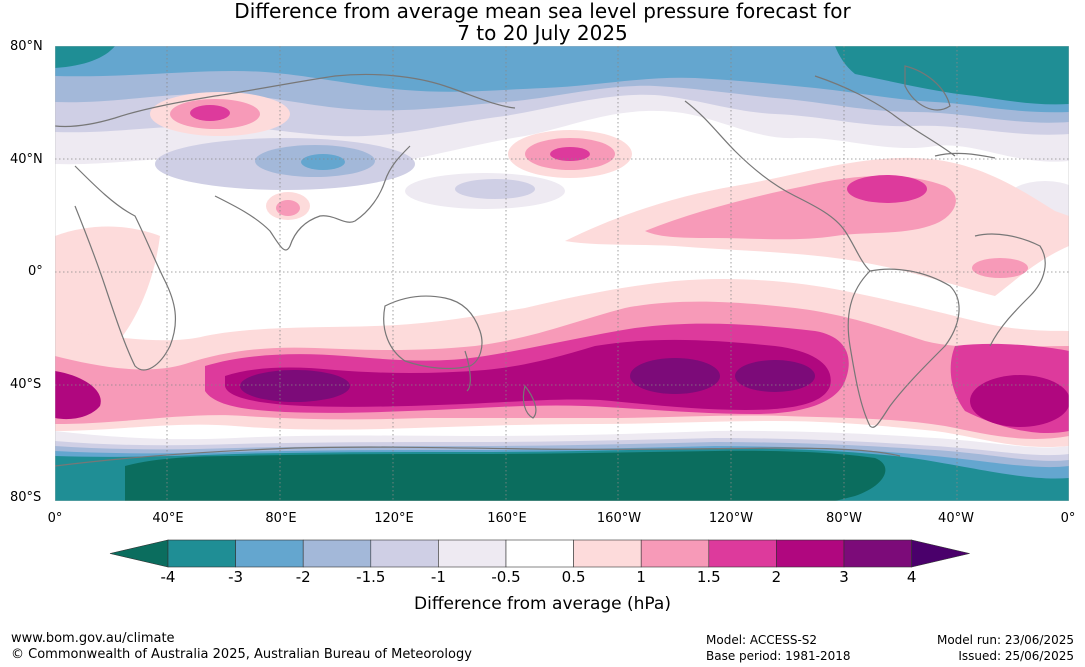  I want to click on lat-label-80s: 80°S, so click(26, 497).